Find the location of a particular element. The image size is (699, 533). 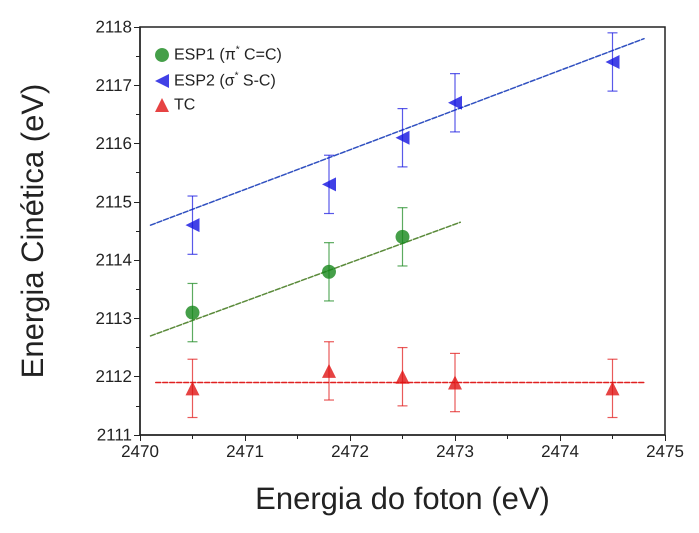

x-tick-label: 2475 is located at coordinates (665, 451).